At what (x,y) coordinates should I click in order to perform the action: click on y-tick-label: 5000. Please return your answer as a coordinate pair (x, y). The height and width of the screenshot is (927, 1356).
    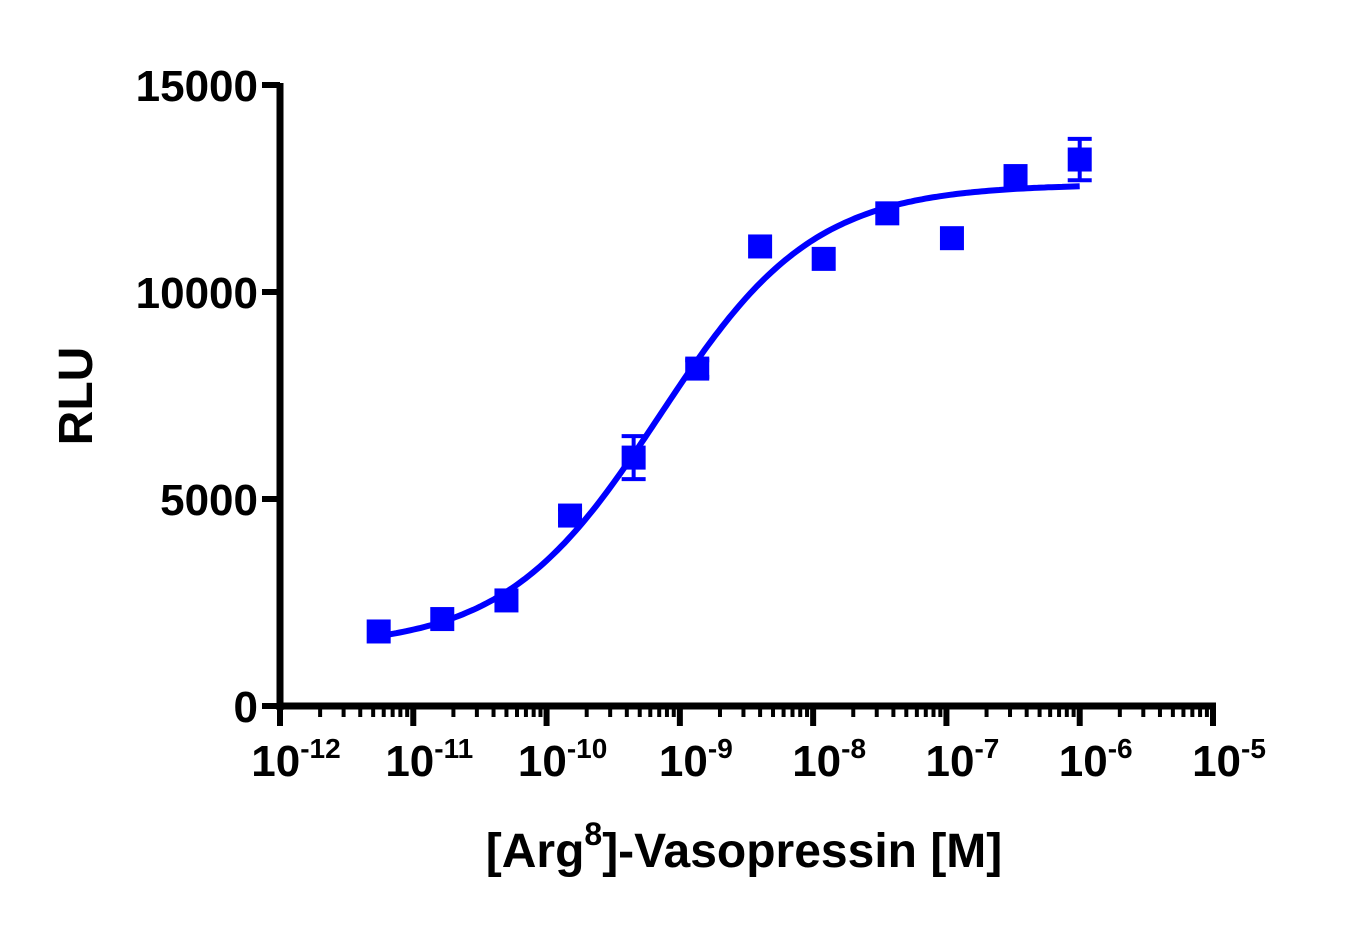
    Looking at the image, I should click on (209, 500).